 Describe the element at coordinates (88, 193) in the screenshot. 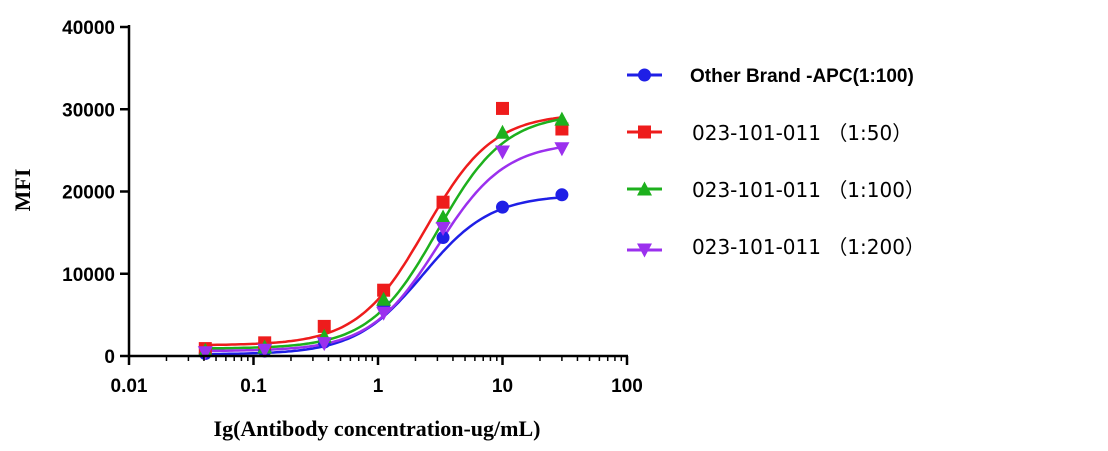

I see `y-tick-label: 20000` at that location.